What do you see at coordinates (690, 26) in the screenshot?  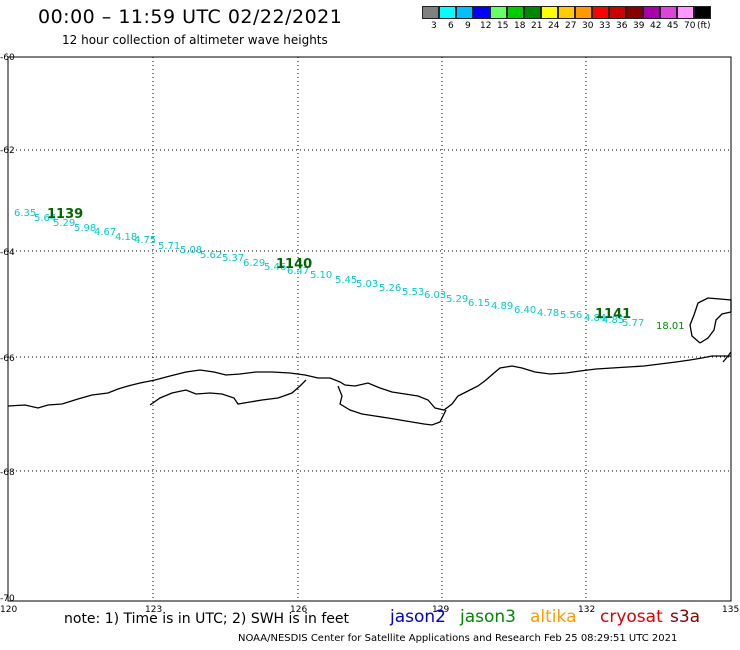 I see `color-legend-label: 70` at bounding box center [690, 26].